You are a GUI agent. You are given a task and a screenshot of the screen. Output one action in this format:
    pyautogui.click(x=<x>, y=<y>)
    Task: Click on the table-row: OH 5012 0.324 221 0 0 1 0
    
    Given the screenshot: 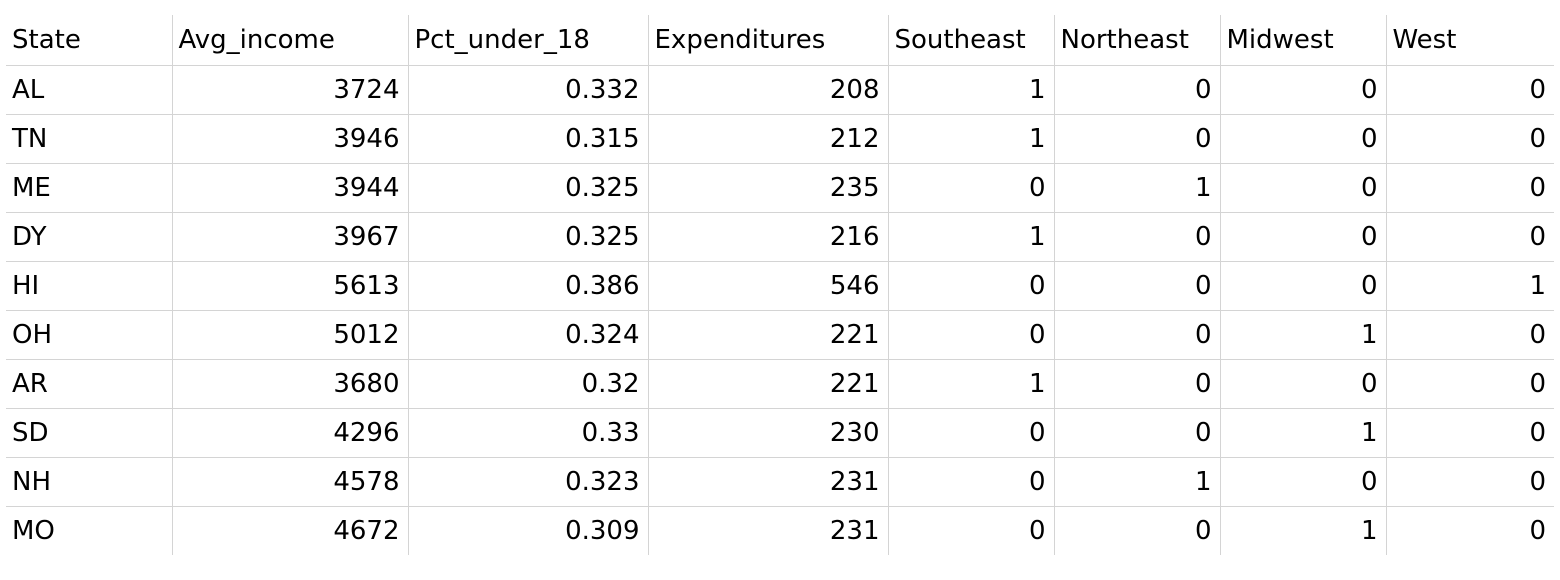 What is the action you would take?
    pyautogui.click(x=780, y=335)
    